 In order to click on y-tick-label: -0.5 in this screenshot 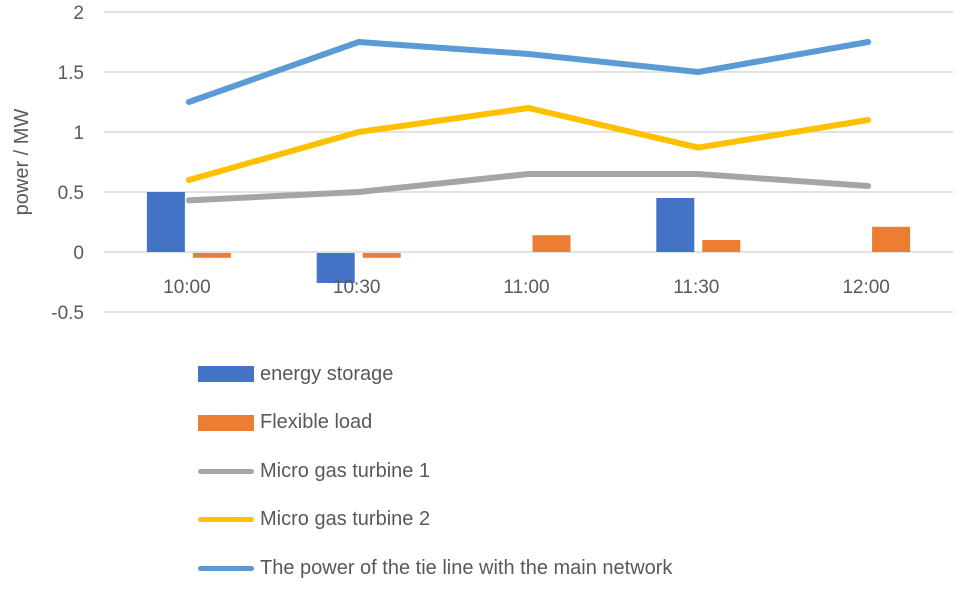, I will do `click(67, 313)`.